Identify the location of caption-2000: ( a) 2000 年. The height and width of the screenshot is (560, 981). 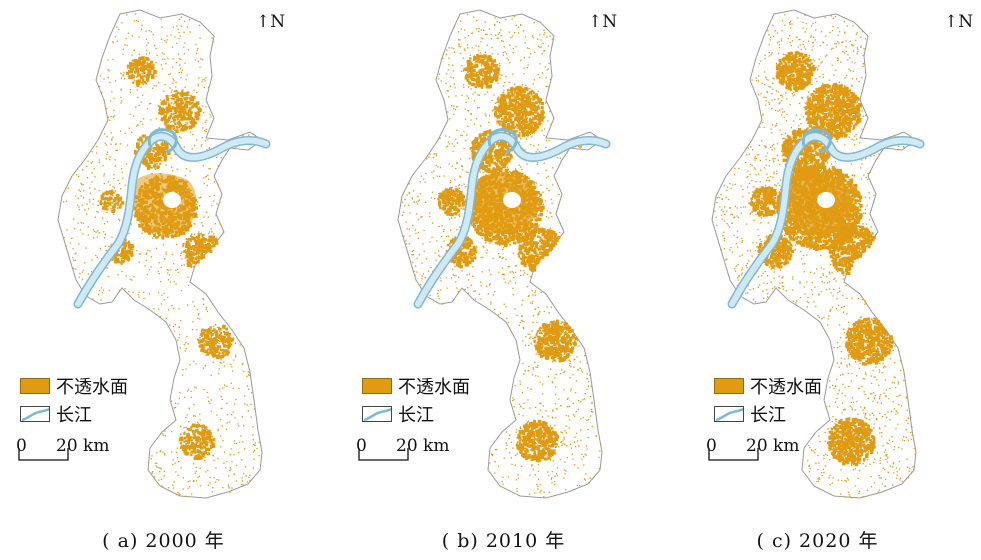
(163, 541).